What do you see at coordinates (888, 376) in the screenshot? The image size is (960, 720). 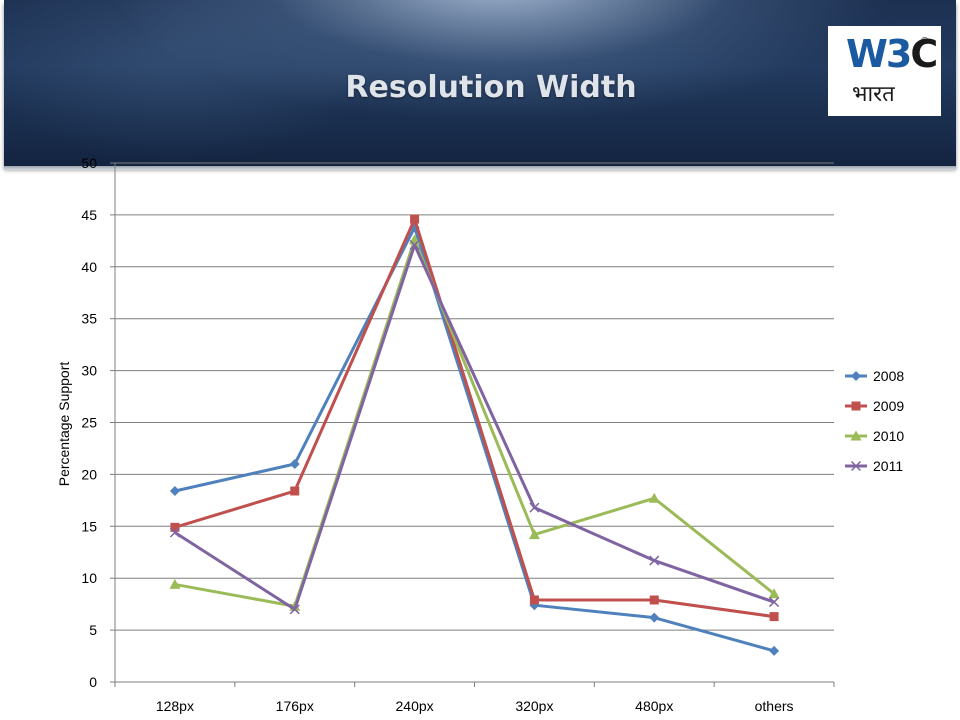 I see `legend-label: 2008` at bounding box center [888, 376].